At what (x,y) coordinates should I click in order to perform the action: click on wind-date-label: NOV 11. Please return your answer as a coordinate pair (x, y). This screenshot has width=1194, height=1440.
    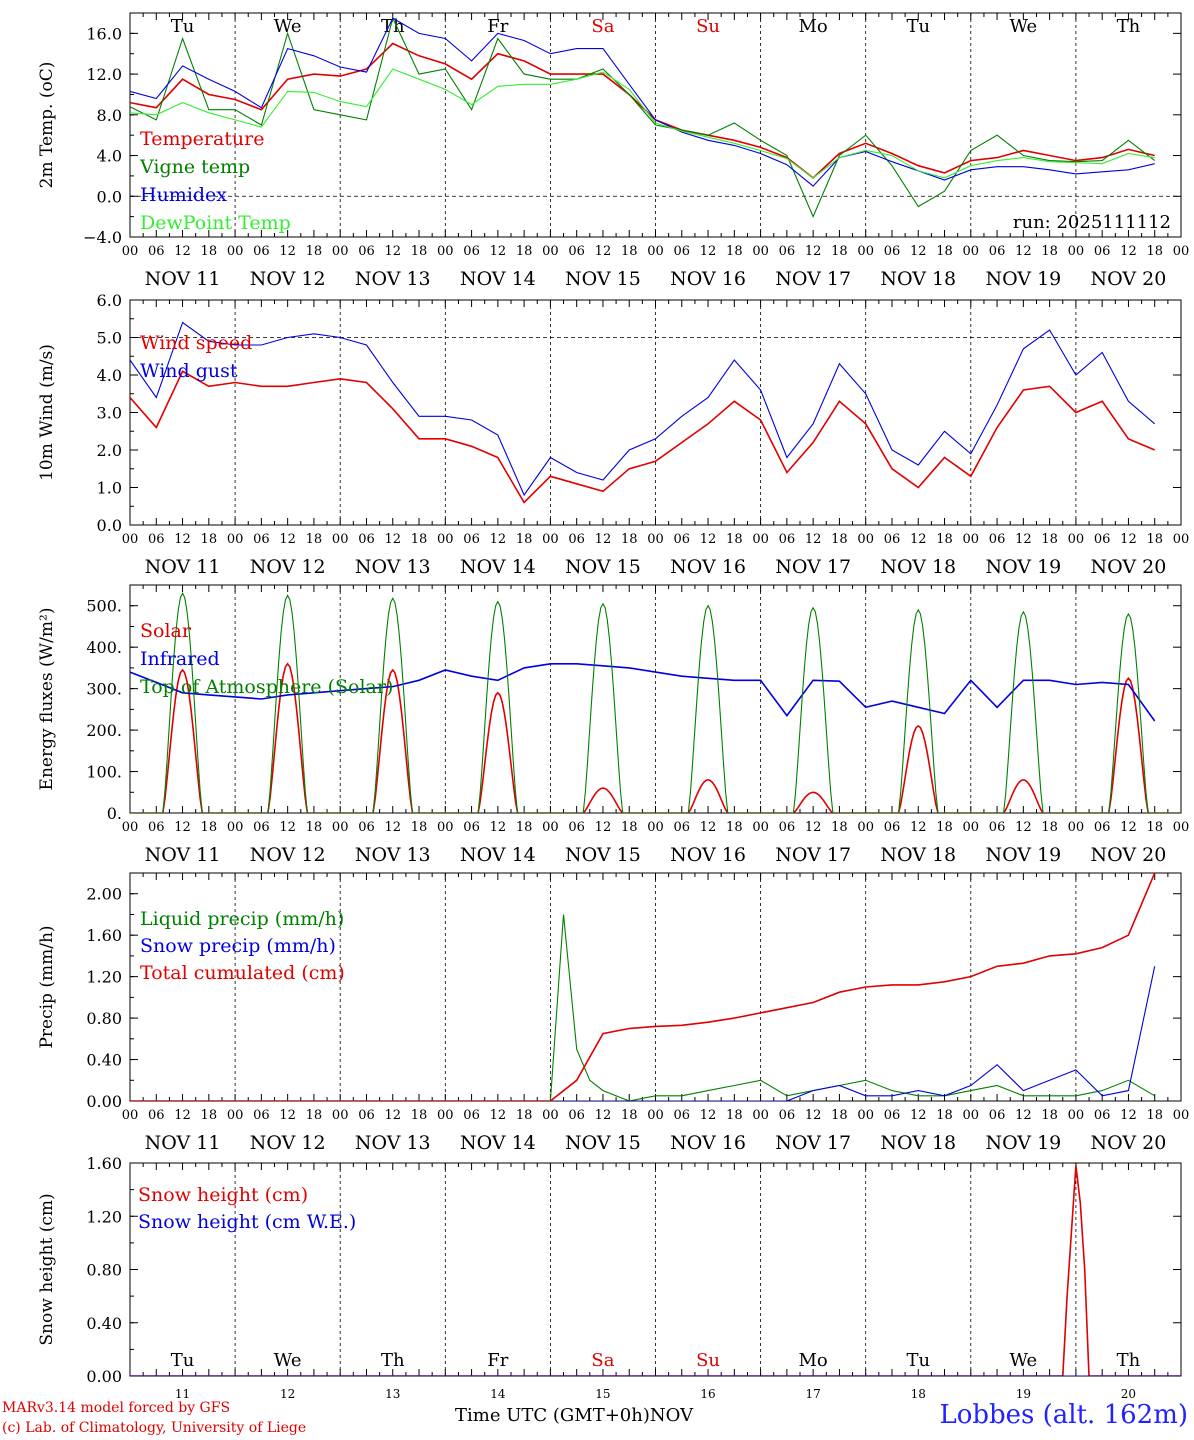
    Looking at the image, I should click on (183, 567).